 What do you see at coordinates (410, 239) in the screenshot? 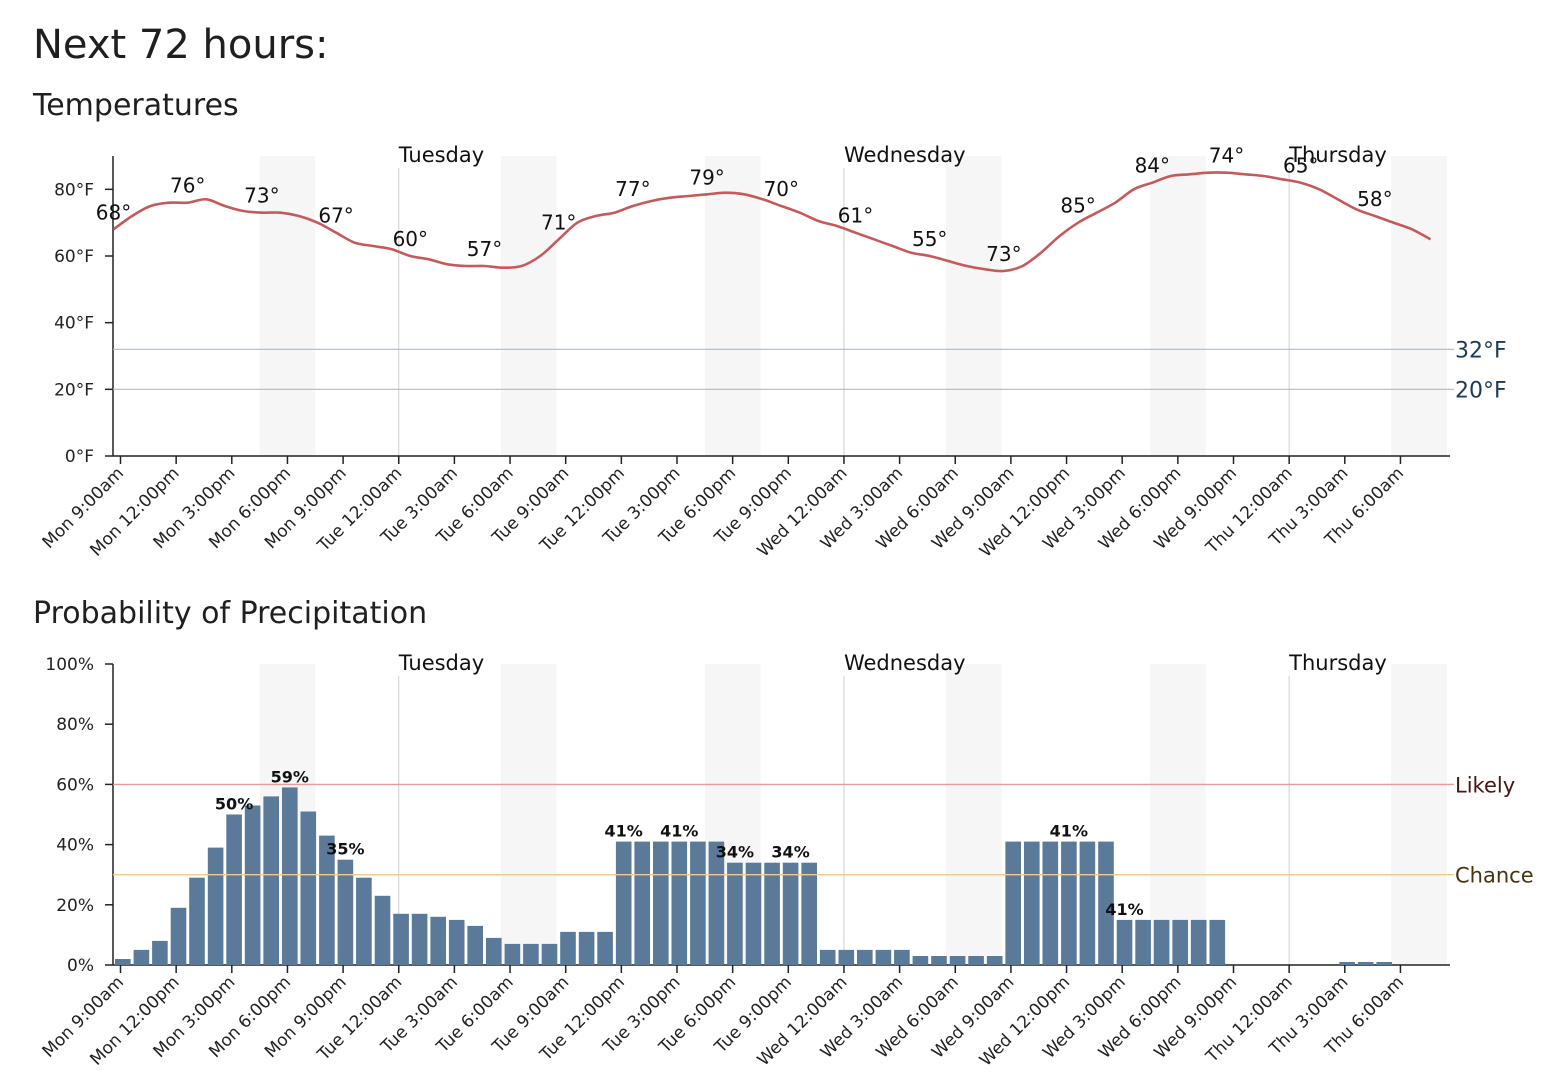
I see `temperature-data-label: 60°` at bounding box center [410, 239].